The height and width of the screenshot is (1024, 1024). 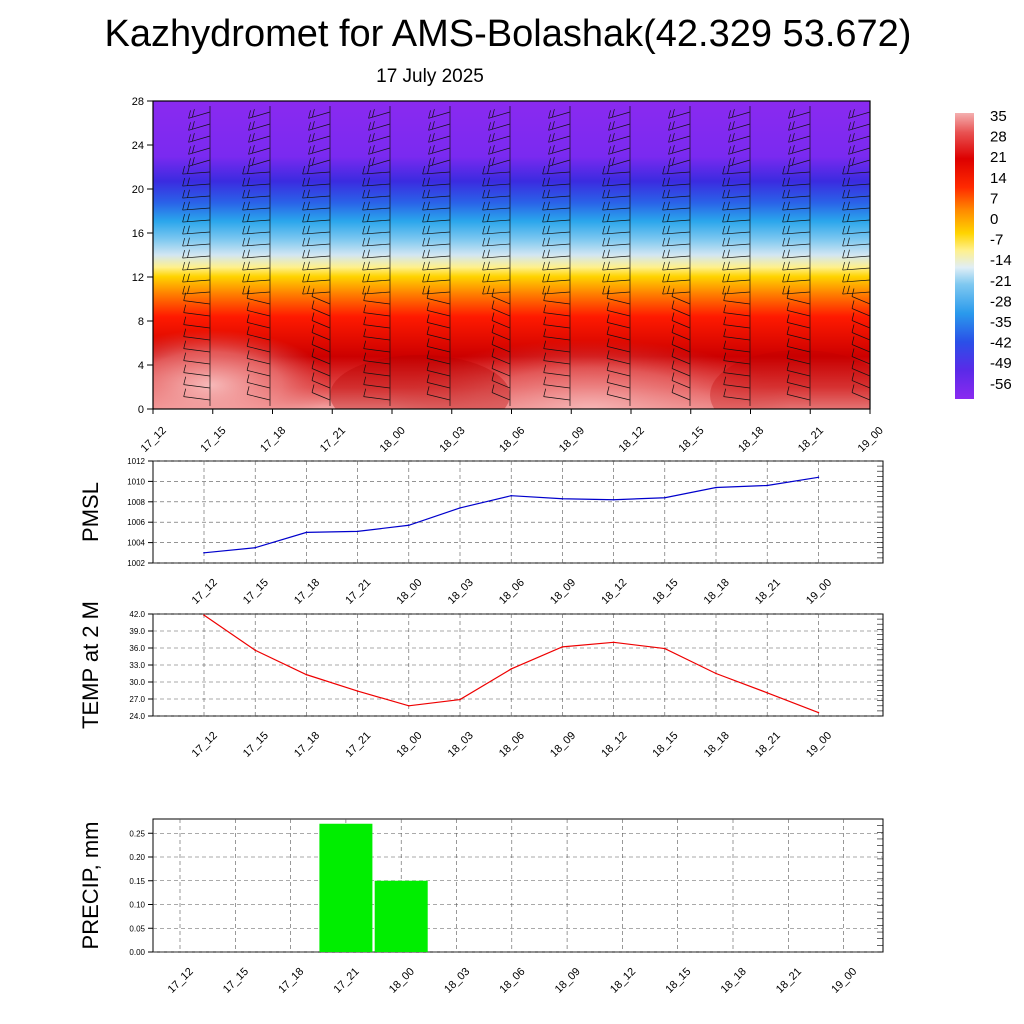 I want to click on x-tick-label: 18_00, so click(x=402, y=981).